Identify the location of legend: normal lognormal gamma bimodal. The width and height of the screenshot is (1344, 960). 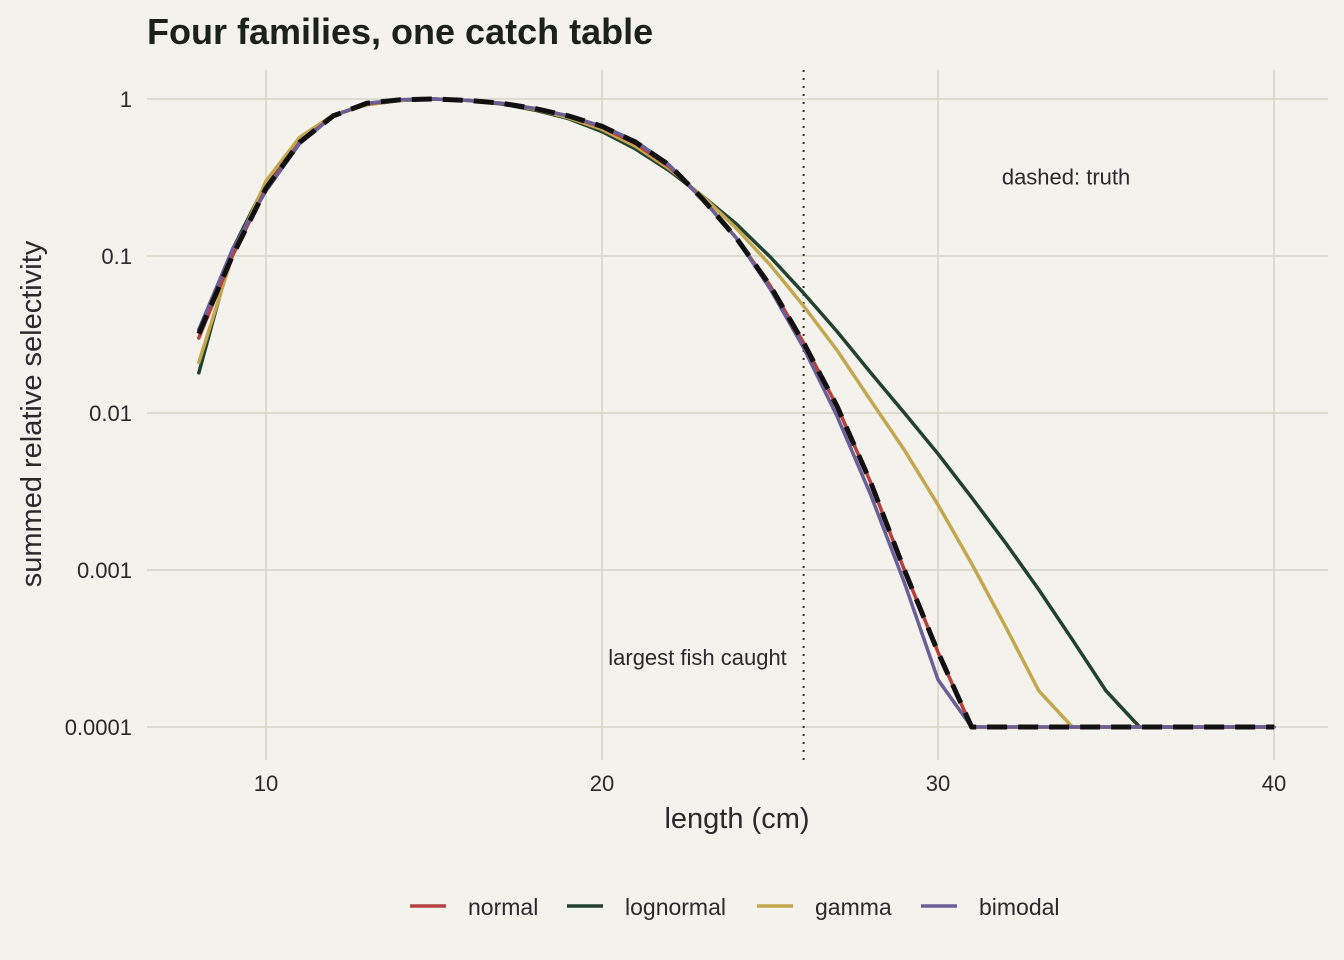
(735, 907).